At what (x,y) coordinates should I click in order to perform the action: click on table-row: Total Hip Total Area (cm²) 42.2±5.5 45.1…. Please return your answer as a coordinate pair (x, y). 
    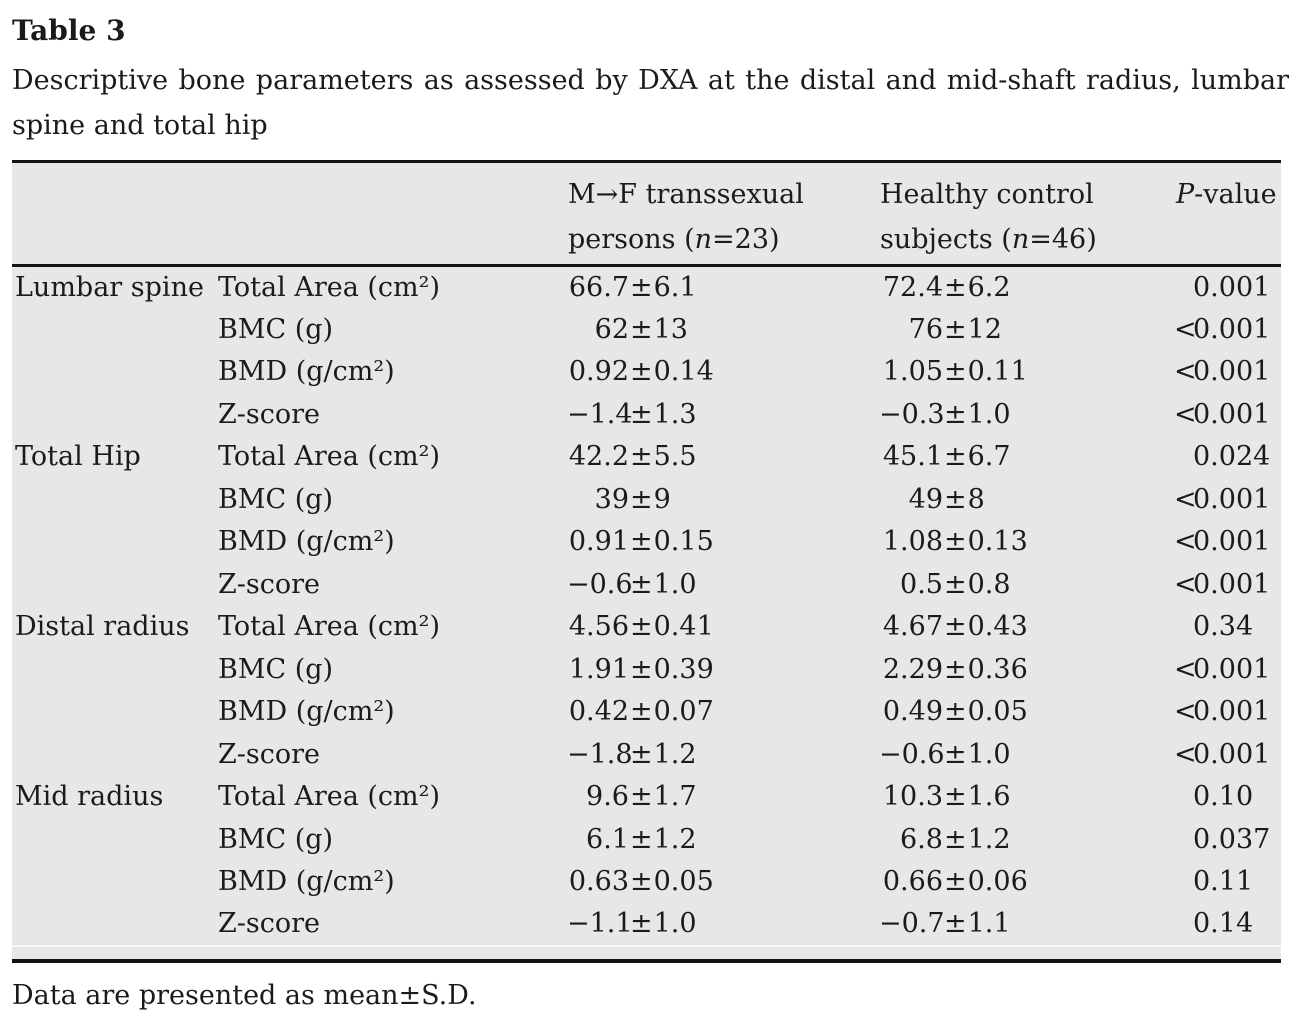
    Looking at the image, I should click on (646, 457).